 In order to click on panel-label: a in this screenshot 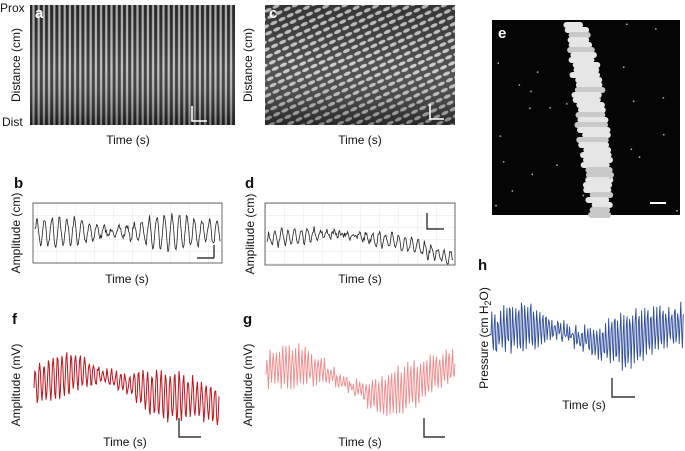, I will do `click(39, 13)`.